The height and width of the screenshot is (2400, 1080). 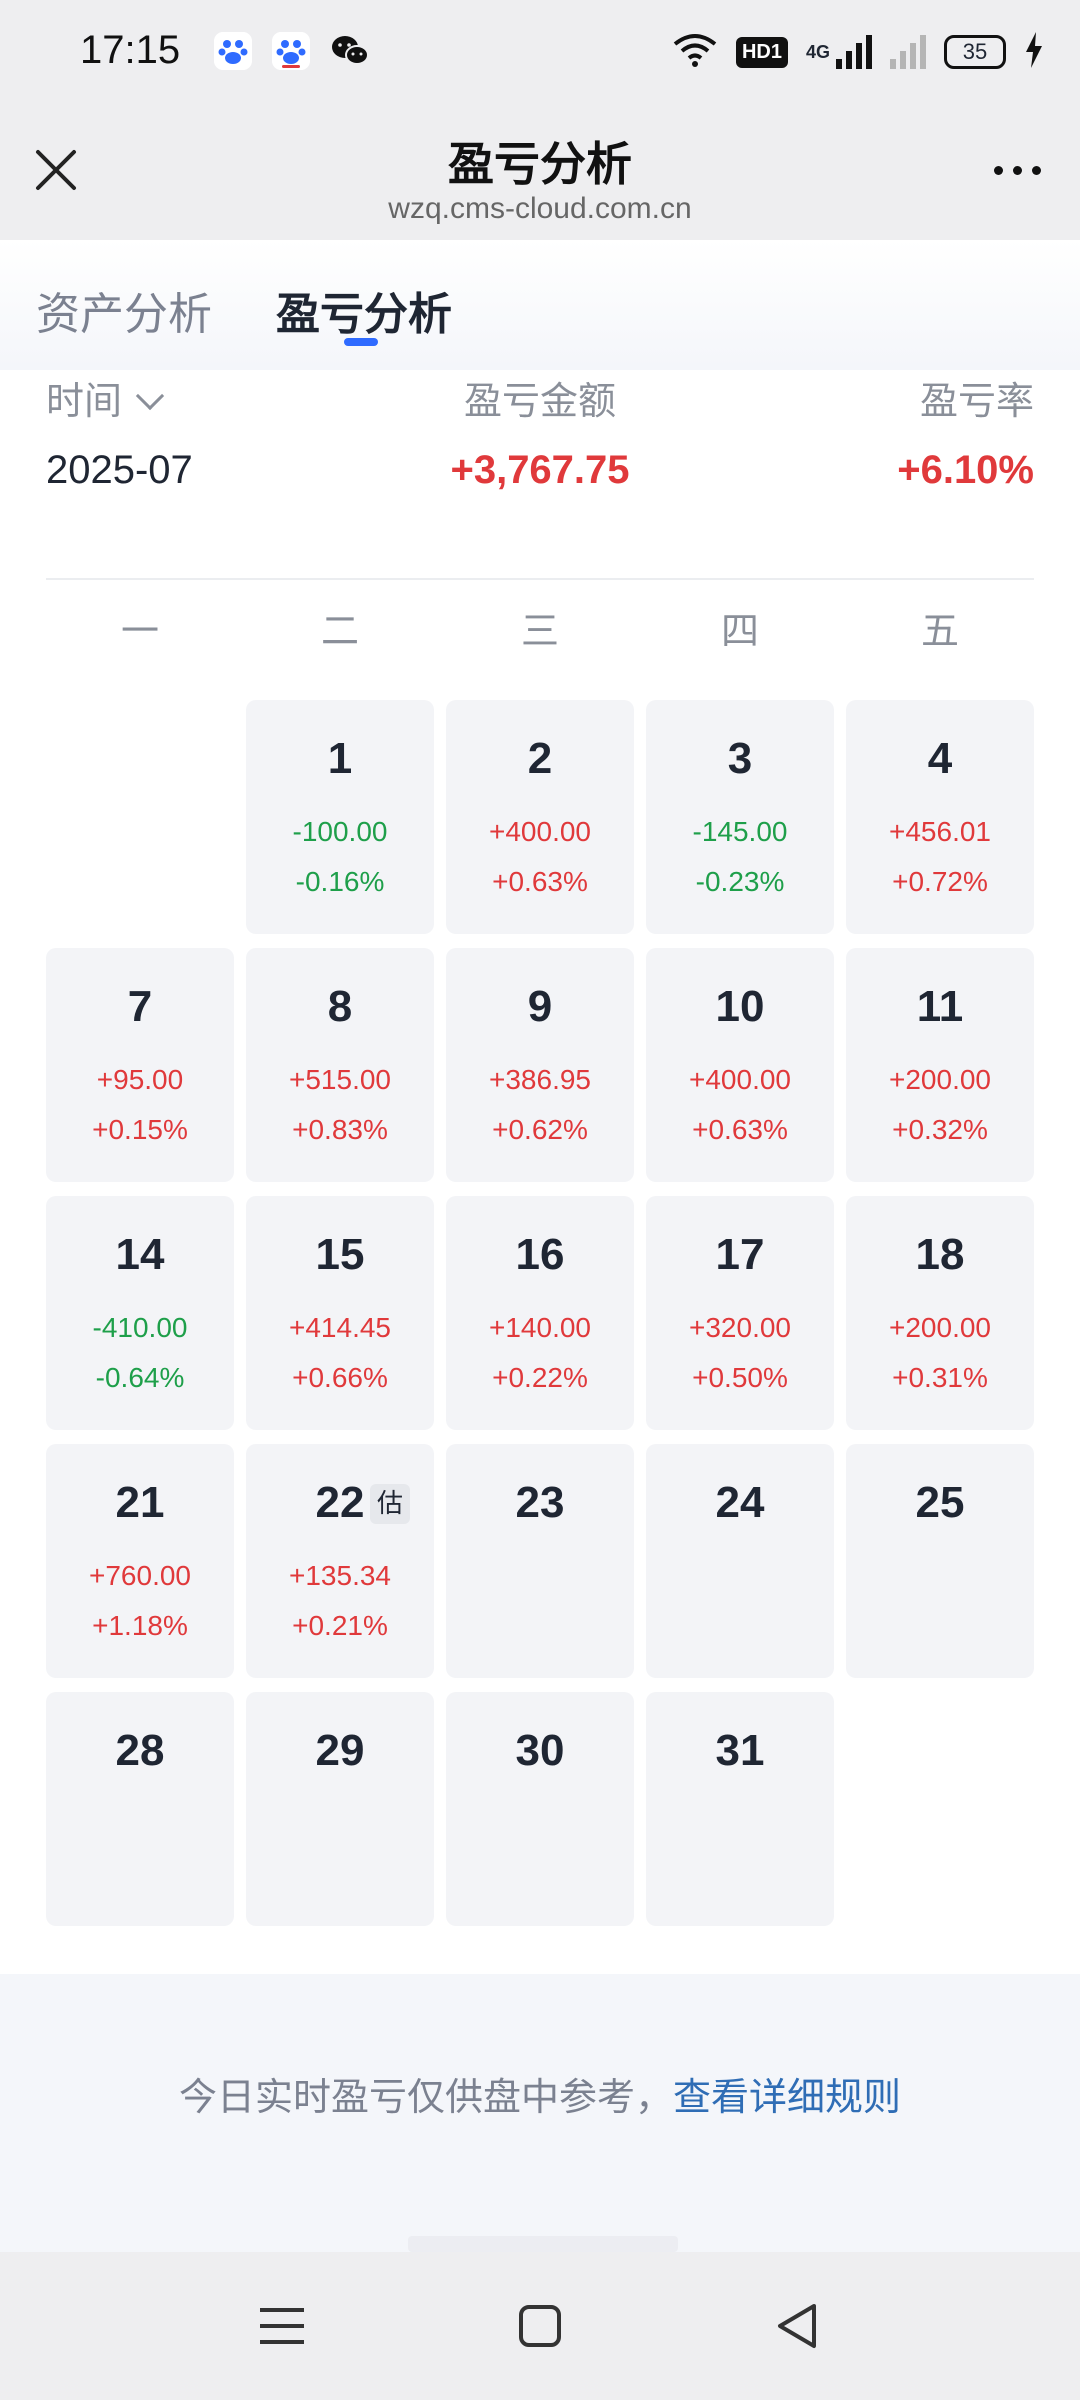 I want to click on day-number: 15, so click(x=340, y=1254).